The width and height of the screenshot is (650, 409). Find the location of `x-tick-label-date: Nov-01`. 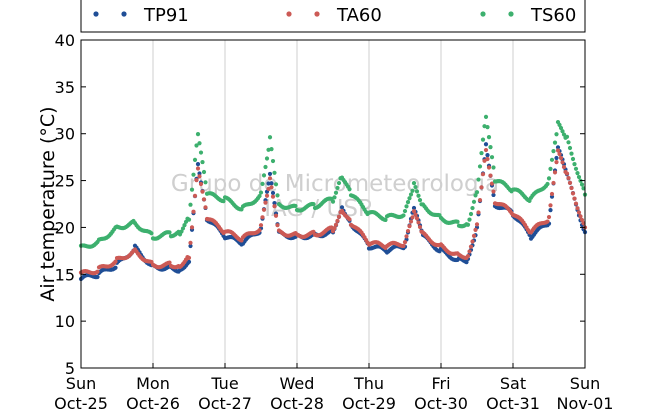

x-tick-label-date: Nov-01 is located at coordinates (585, 401).